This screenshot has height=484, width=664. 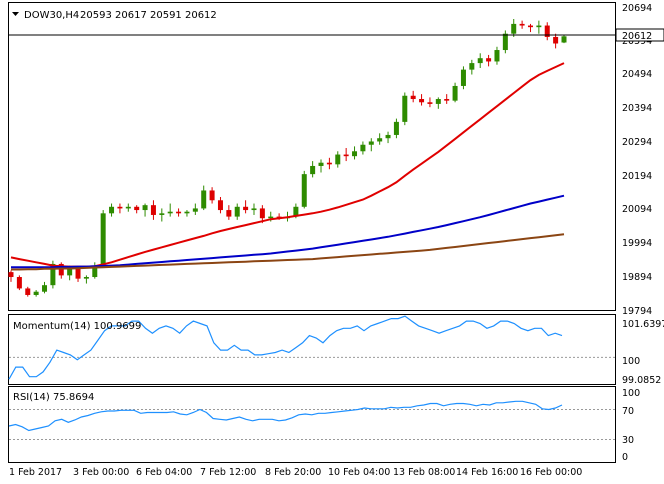 What do you see at coordinates (628, 440) in the screenshot?
I see `rsi-tick: 30` at bounding box center [628, 440].